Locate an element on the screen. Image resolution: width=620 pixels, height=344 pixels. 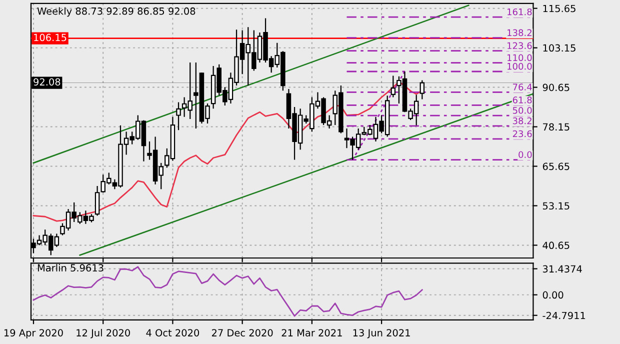
series-label: 23.6 is located at coordinates (522, 134).